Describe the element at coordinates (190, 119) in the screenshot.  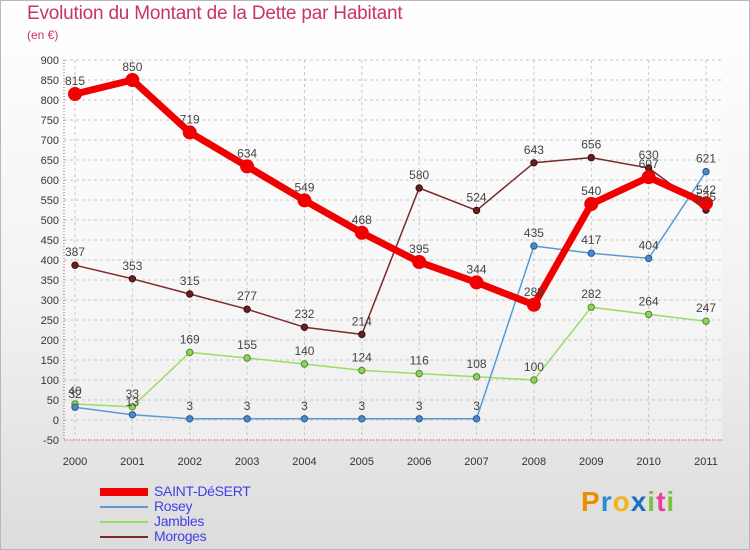
I see `data-label-saint-d-sert: 719` at that location.